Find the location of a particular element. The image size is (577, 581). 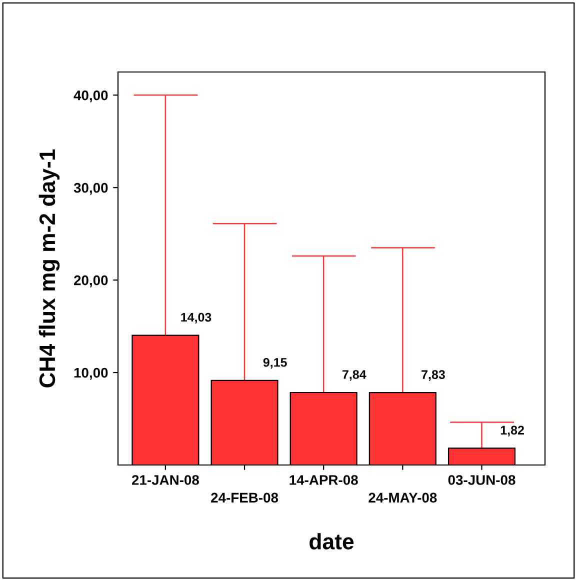

y-tick-label: 30,00 is located at coordinates (91, 188).